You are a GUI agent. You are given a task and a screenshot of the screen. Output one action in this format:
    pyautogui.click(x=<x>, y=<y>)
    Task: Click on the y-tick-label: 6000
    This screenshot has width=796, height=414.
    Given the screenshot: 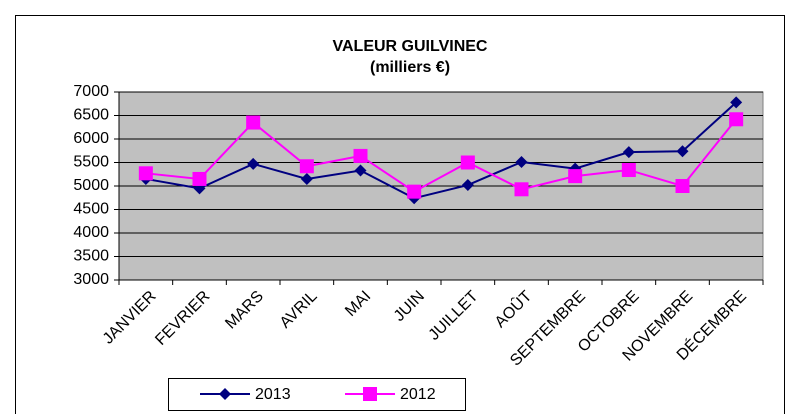 What is the action you would take?
    pyautogui.click(x=91, y=138)
    